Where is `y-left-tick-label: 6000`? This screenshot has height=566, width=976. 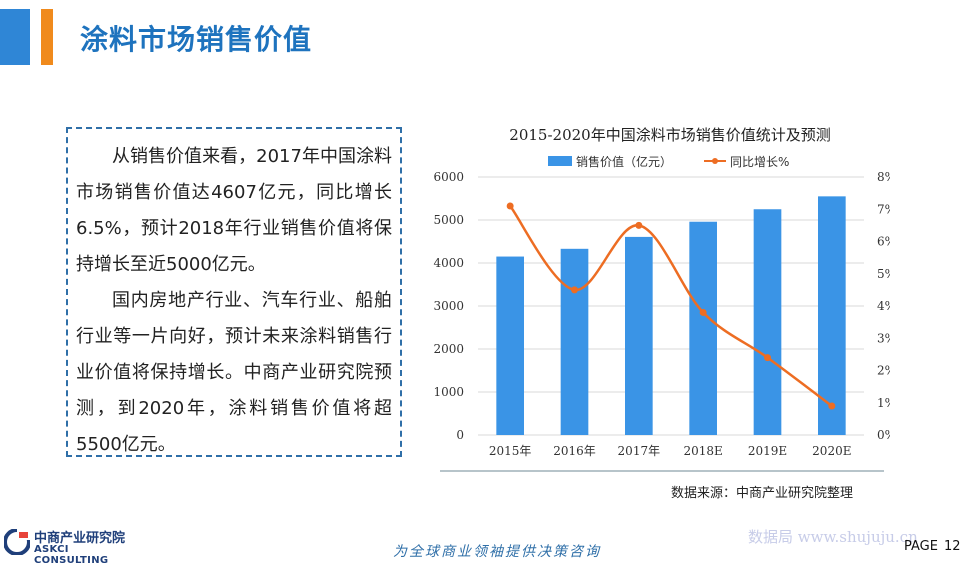
y-left-tick-label: 6000 is located at coordinates (448, 177).